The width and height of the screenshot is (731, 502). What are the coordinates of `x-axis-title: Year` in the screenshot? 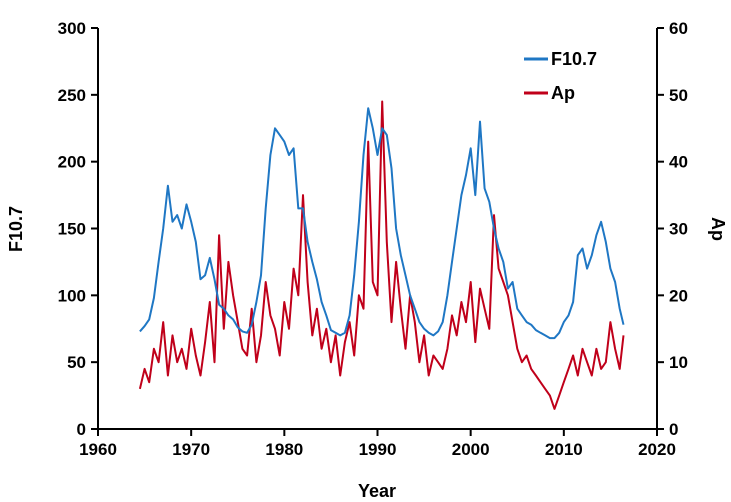 It's located at (377, 491).